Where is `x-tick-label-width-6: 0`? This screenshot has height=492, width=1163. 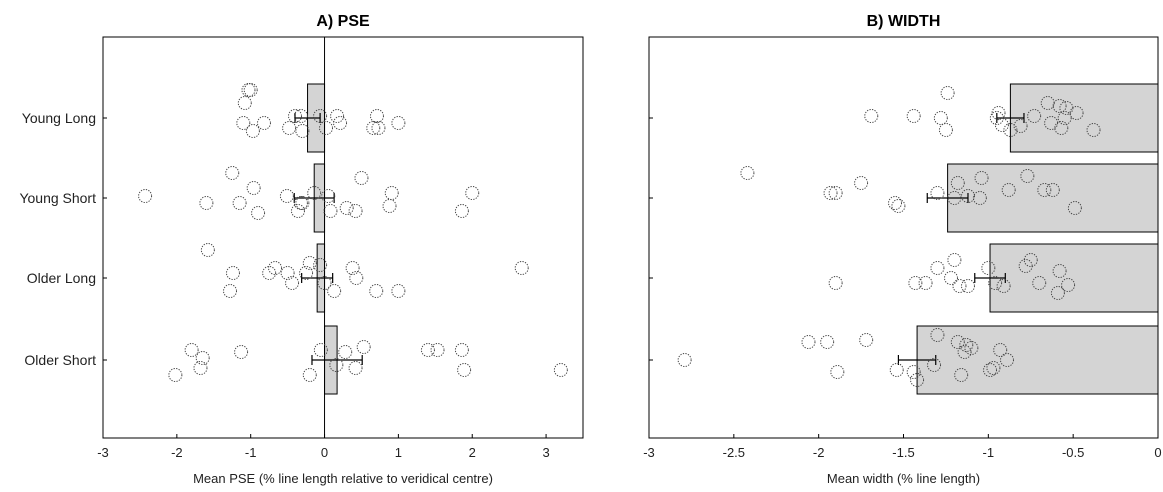 x-tick-label-width-6: 0 is located at coordinates (1157, 452).